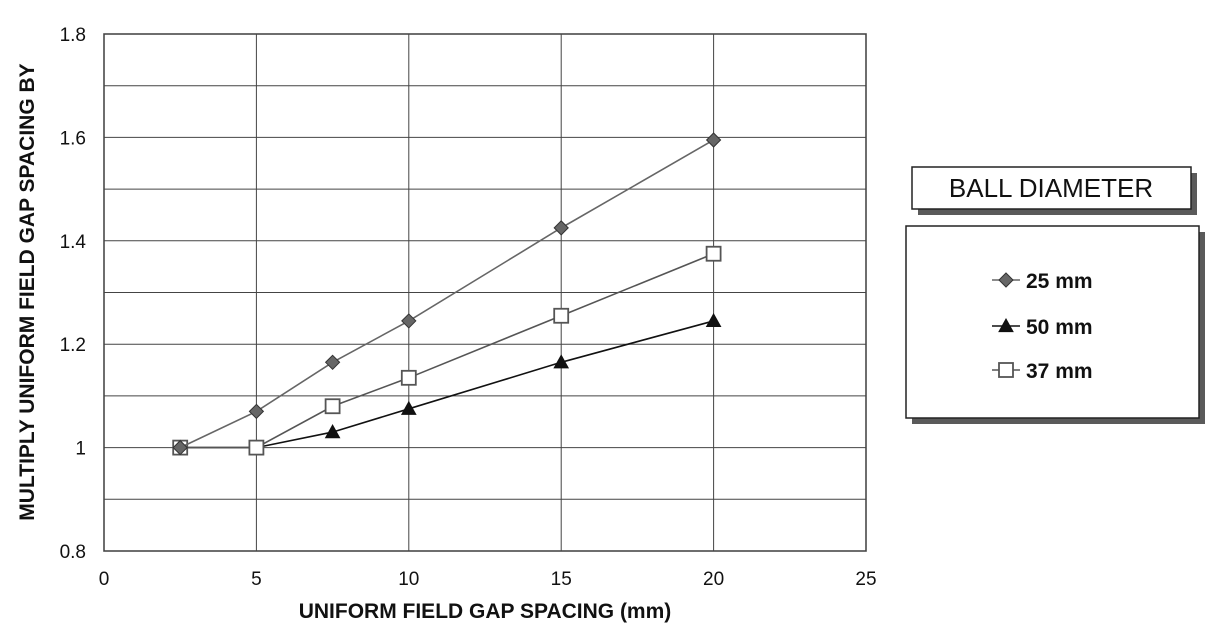 This screenshot has width=1210, height=630. What do you see at coordinates (1051, 188) in the screenshot?
I see `legend-title: BALL DIAMETER` at bounding box center [1051, 188].